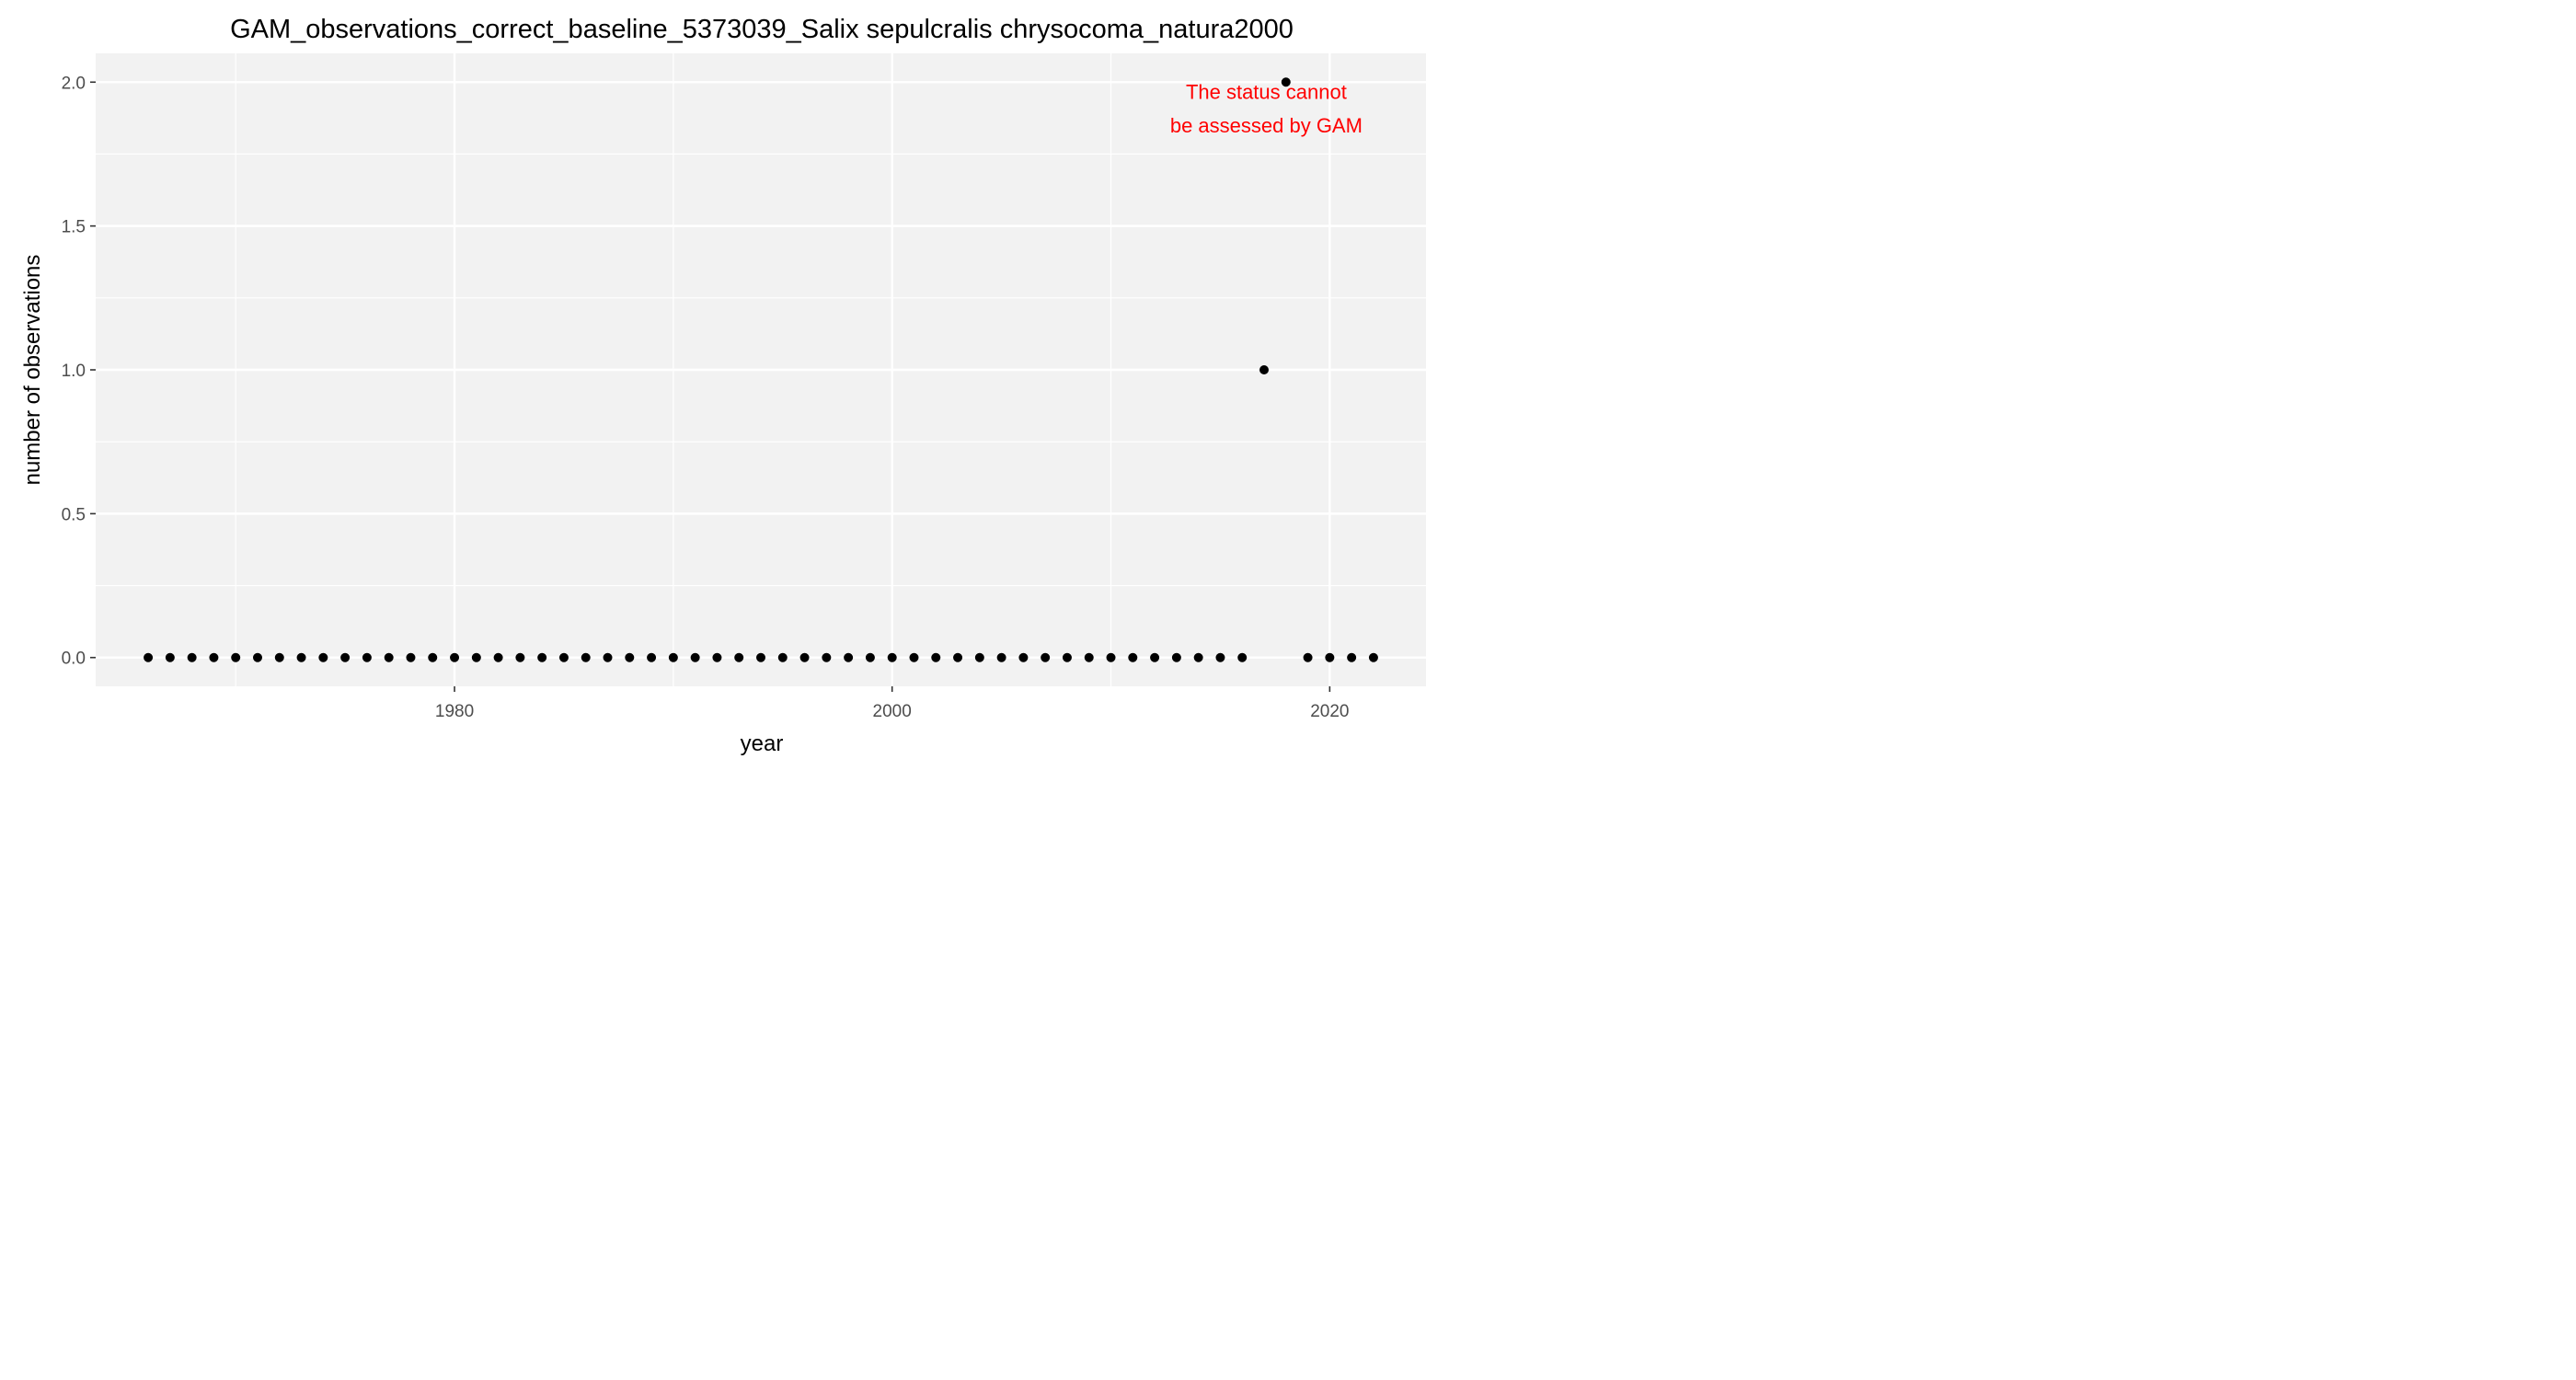  I want to click on y-tick-label: 1.5, so click(74, 227).